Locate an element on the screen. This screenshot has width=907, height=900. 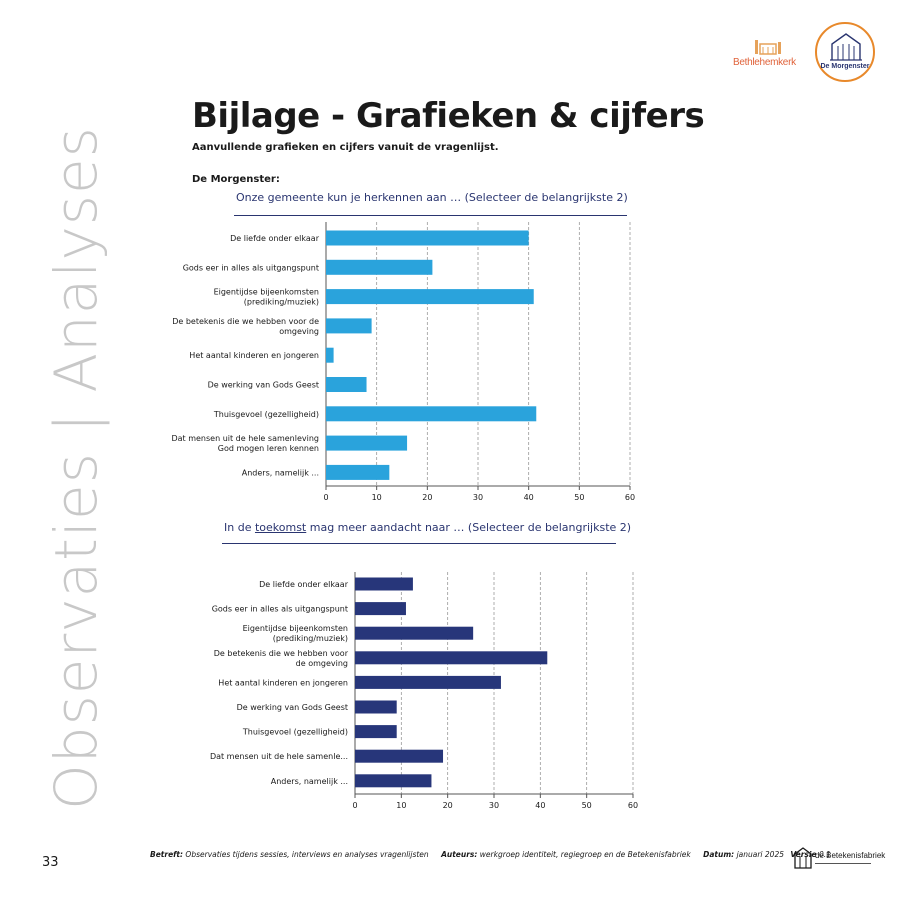
chart-2-category-label: Het aantal kinderen en jongeren is located at coordinates (283, 682).